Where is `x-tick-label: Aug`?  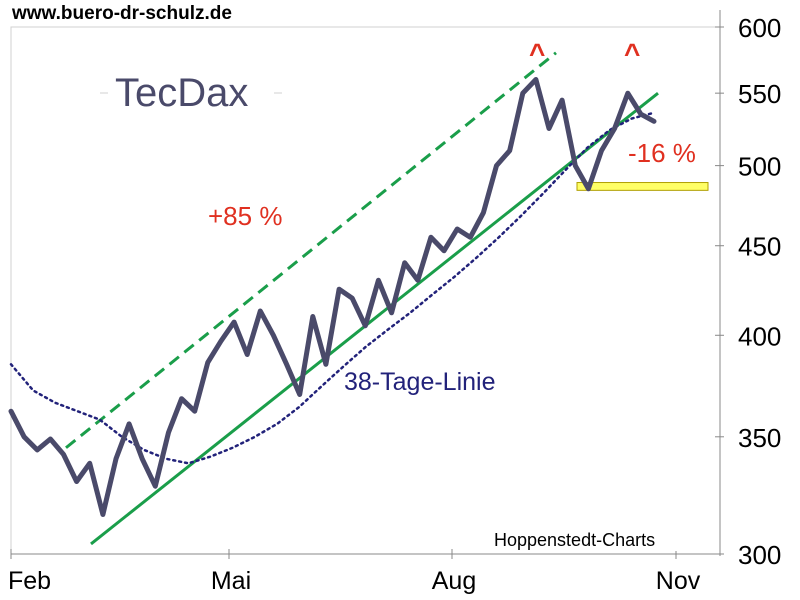 x-tick-label: Aug is located at coordinates (454, 581).